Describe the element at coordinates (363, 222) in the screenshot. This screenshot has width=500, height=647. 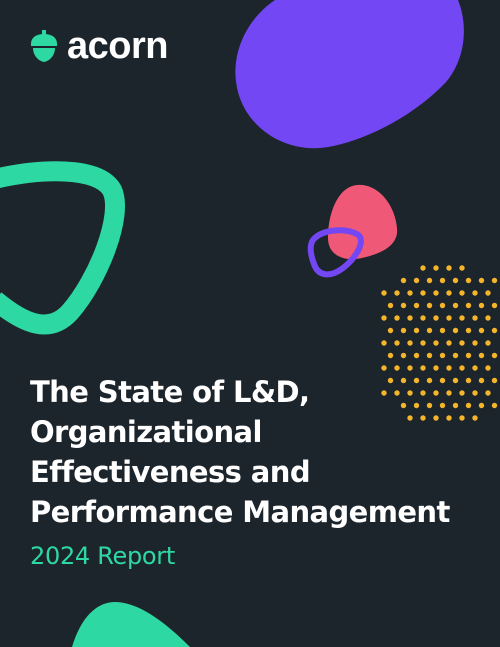
I see `pink-blob-shape` at that location.